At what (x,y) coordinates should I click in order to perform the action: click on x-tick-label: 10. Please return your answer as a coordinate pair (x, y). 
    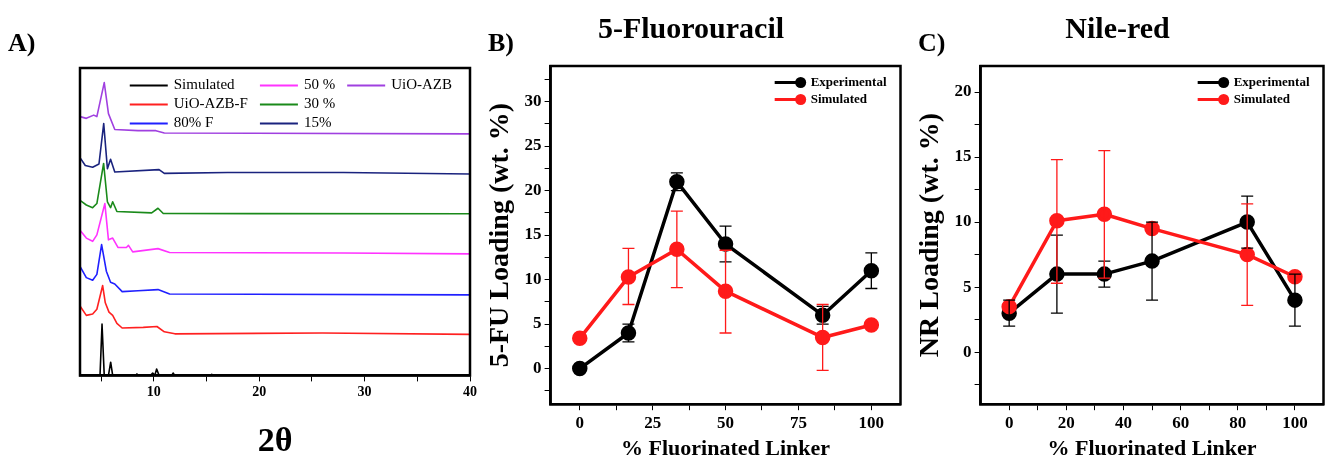
    Looking at the image, I should click on (153, 392).